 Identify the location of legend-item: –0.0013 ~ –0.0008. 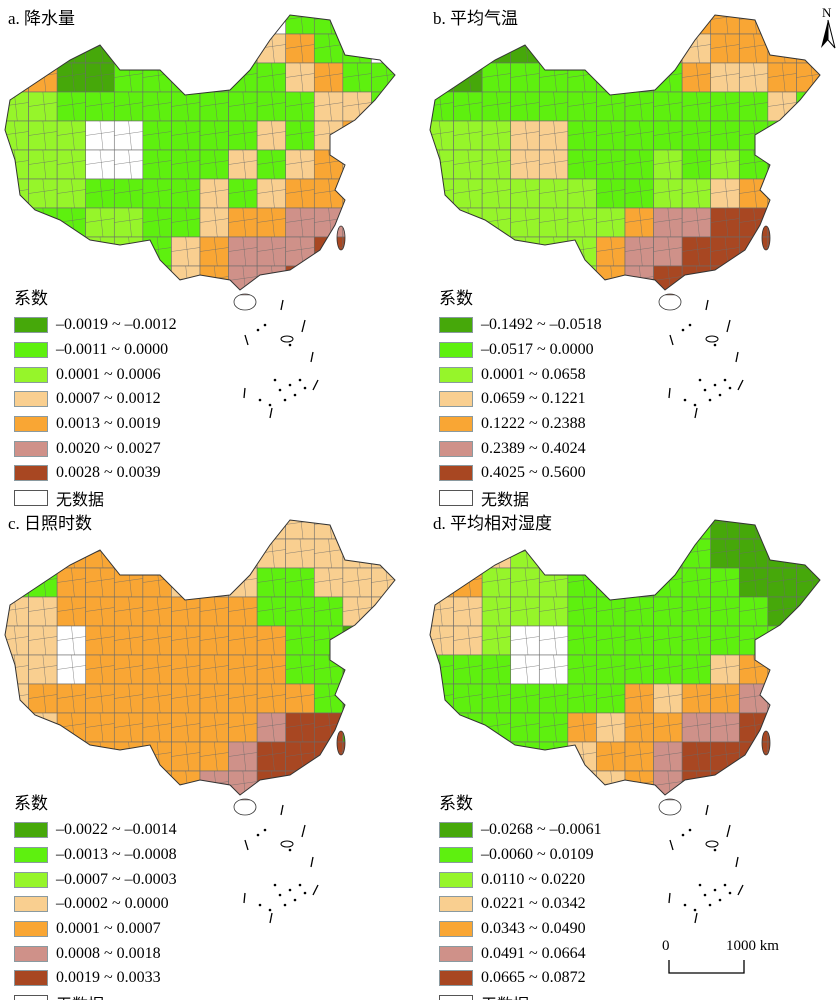
(95, 855).